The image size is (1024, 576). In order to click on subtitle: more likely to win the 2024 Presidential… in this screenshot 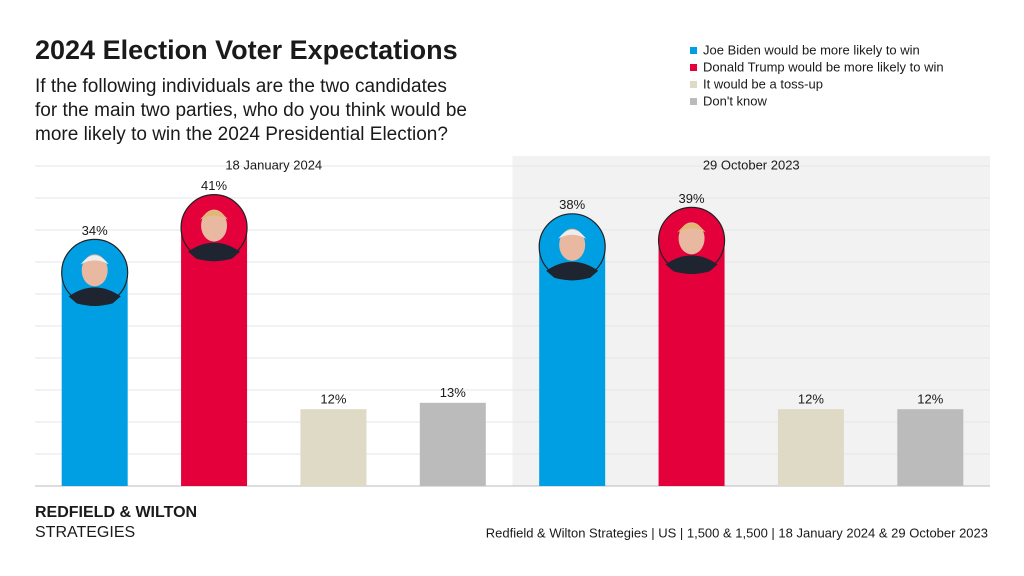, I will do `click(241, 134)`.